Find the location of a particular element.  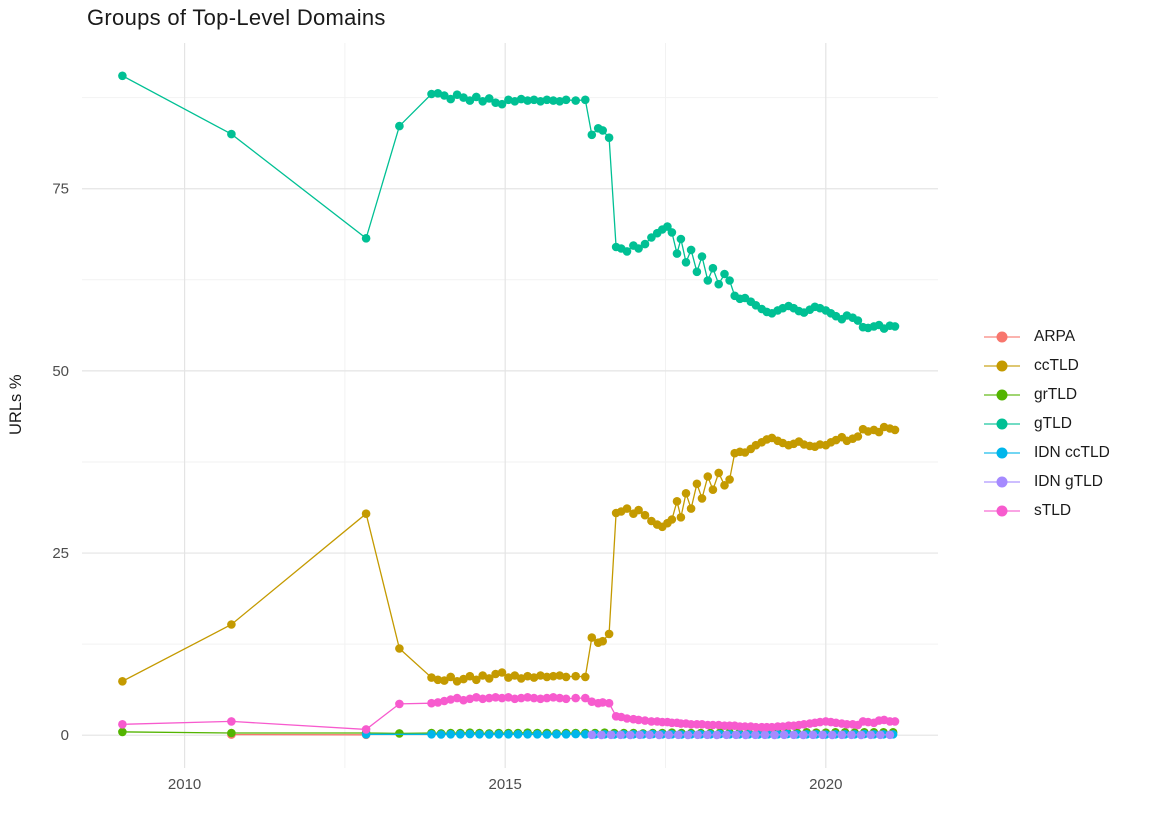

legend-key-idn-gtld-icon is located at coordinates (1002, 481).